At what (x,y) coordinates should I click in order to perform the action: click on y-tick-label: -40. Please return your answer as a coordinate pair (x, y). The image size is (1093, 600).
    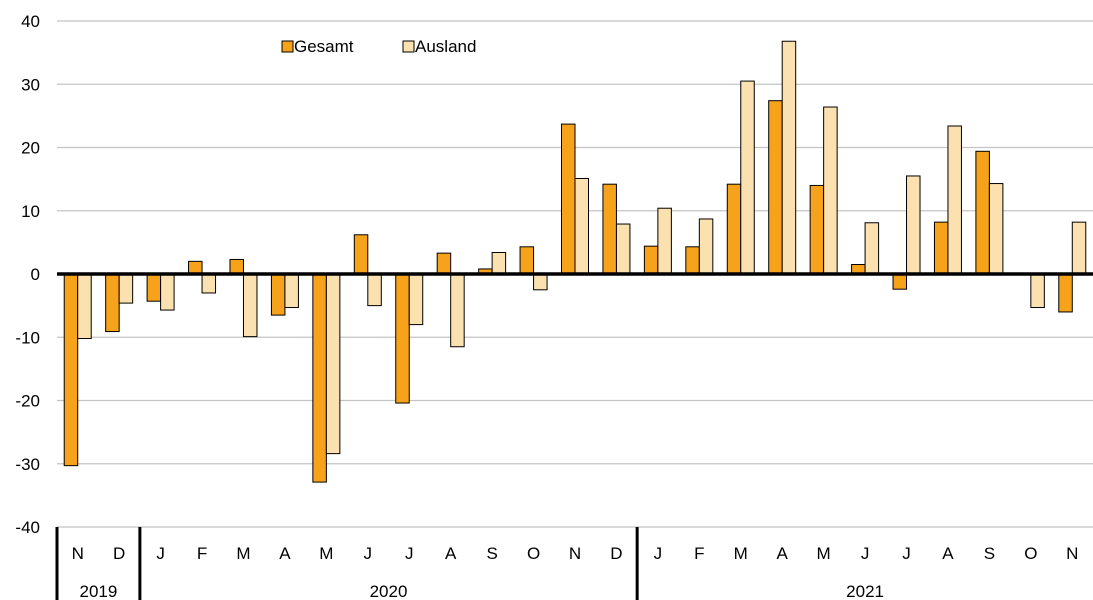
    Looking at the image, I should click on (27, 527).